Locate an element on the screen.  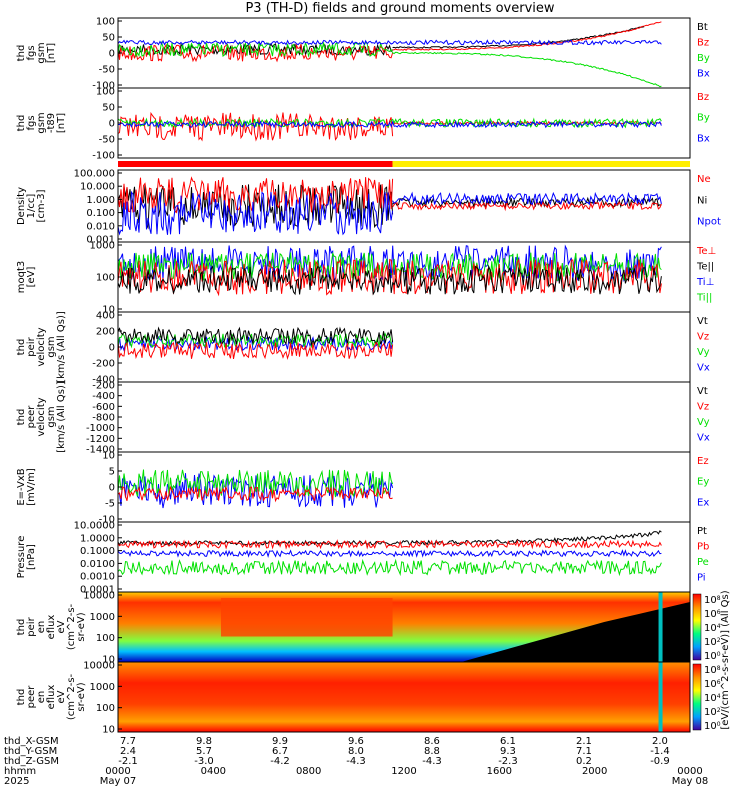
y-axis-label: Density is located at coordinates (21, 206).